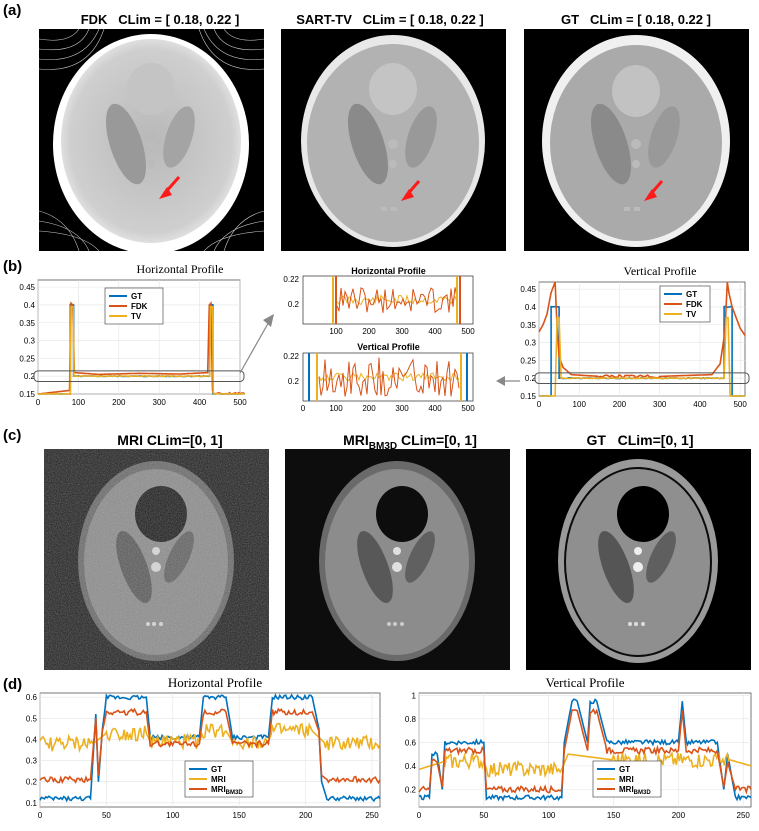 This screenshot has width=759, height=831. I want to click on left-zoom-connector, so click(255, 346).